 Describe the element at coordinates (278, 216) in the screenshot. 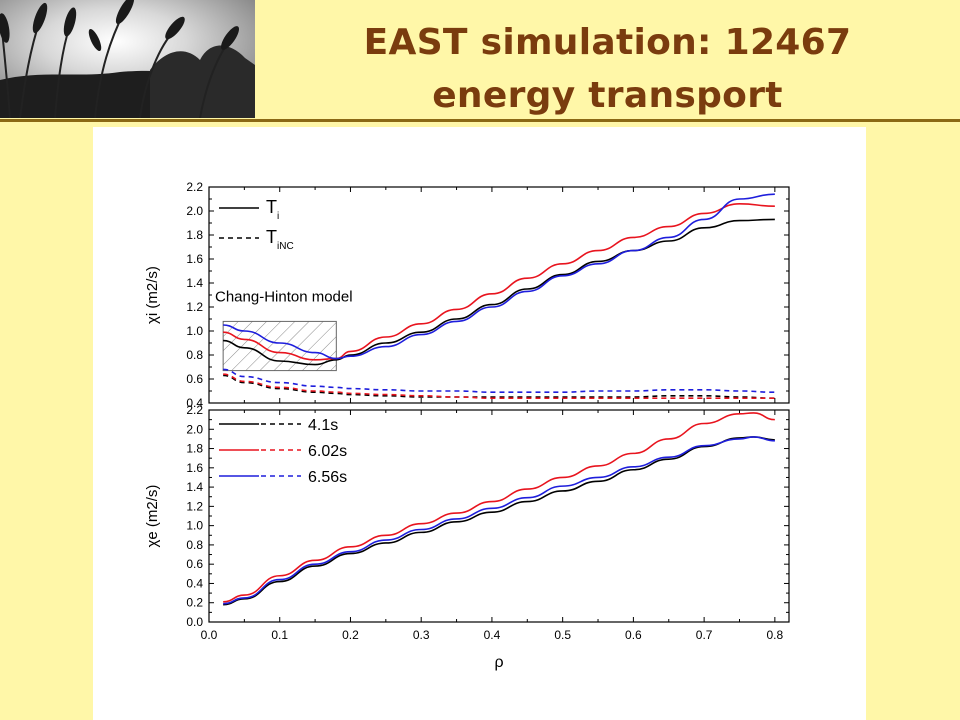

I see `legend-label-sub: i` at that location.